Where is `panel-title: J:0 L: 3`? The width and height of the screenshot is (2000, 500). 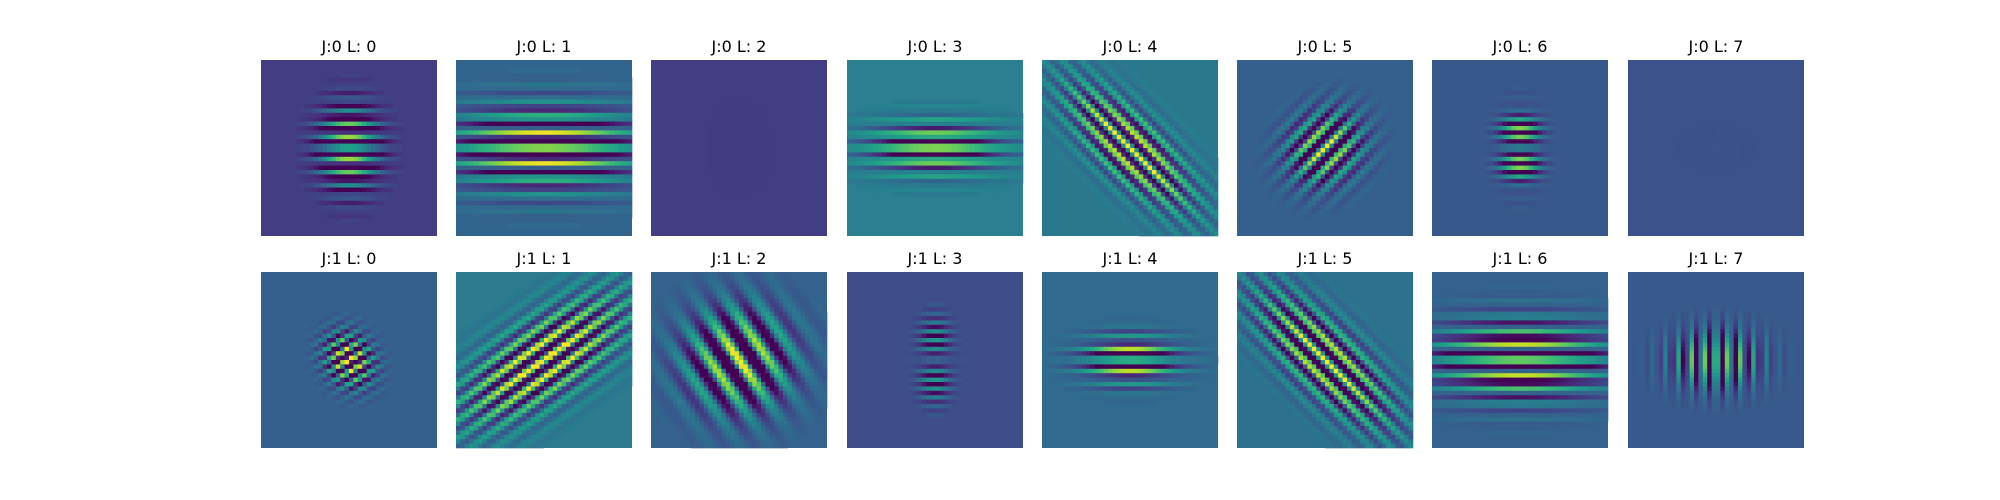 panel-title: J:0 L: 3 is located at coordinates (935, 46).